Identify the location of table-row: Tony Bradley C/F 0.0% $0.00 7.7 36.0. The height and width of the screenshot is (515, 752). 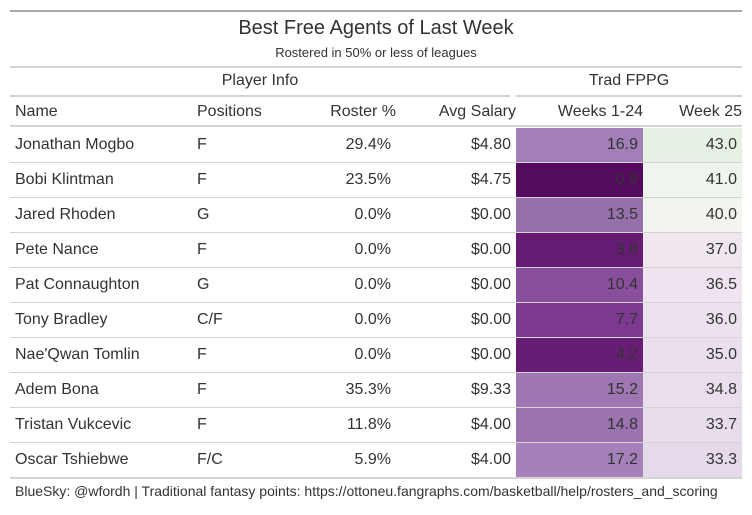
(376, 319).